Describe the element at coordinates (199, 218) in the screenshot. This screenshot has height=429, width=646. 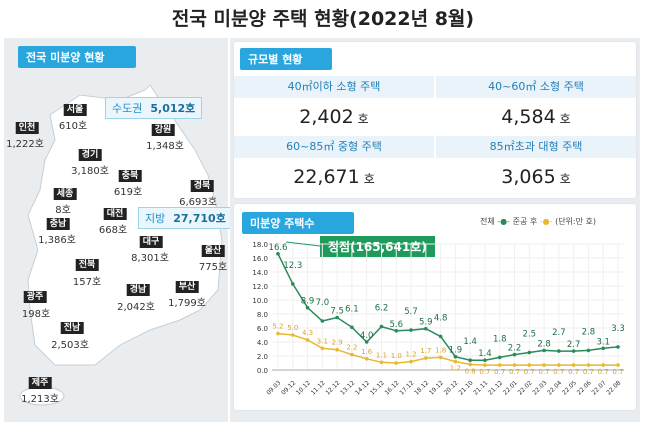
I see `provinces-value: 27,710호` at that location.